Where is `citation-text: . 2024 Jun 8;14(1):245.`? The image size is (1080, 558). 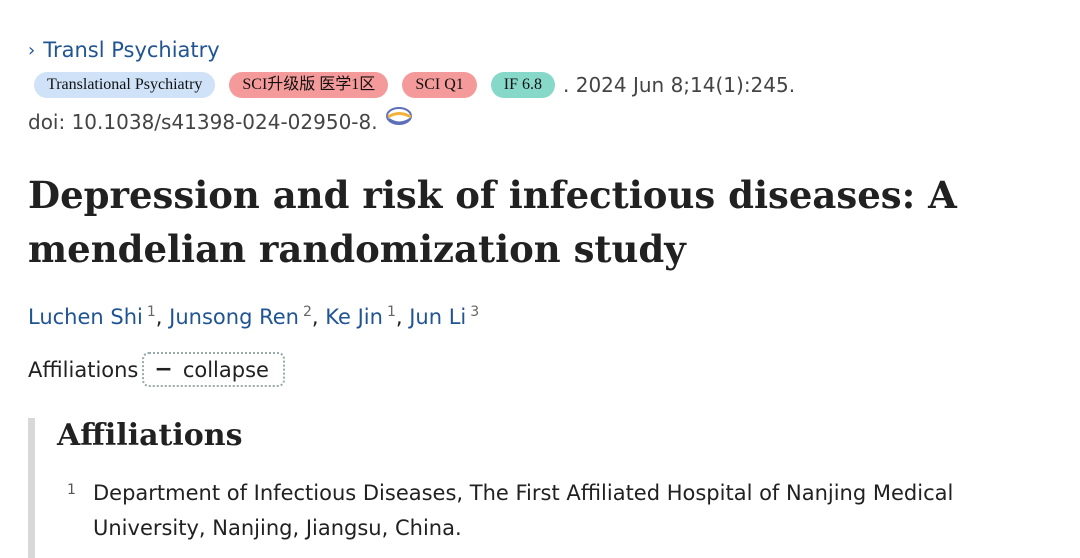
citation-text: . 2024 Jun 8;14(1):245. is located at coordinates (679, 85).